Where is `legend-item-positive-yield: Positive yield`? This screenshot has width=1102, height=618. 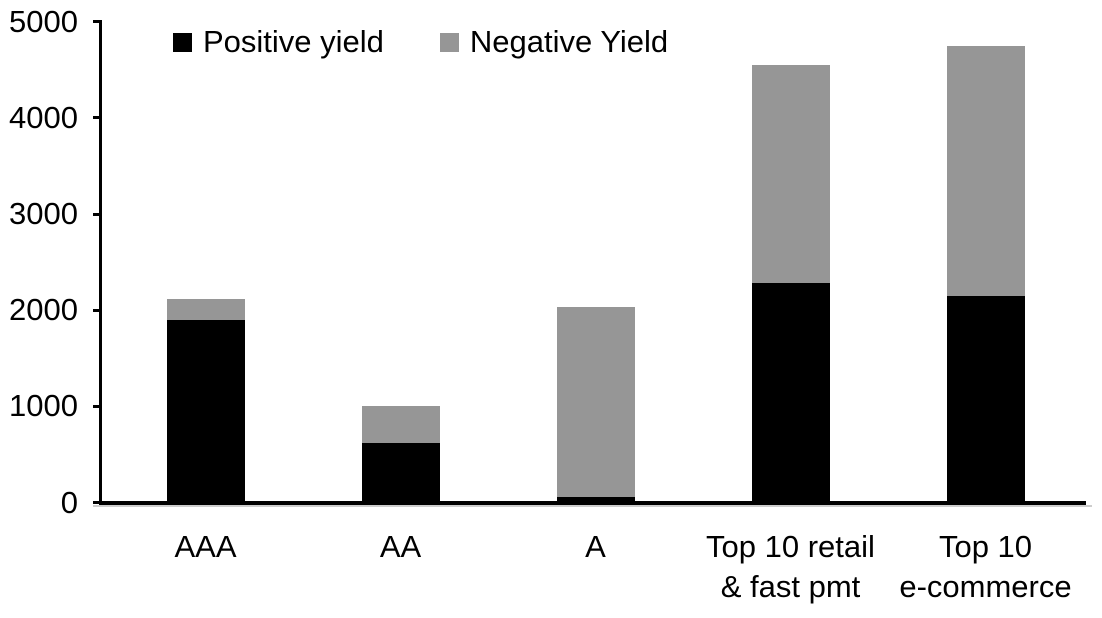
legend-item-positive-yield: Positive yield is located at coordinates (278, 42).